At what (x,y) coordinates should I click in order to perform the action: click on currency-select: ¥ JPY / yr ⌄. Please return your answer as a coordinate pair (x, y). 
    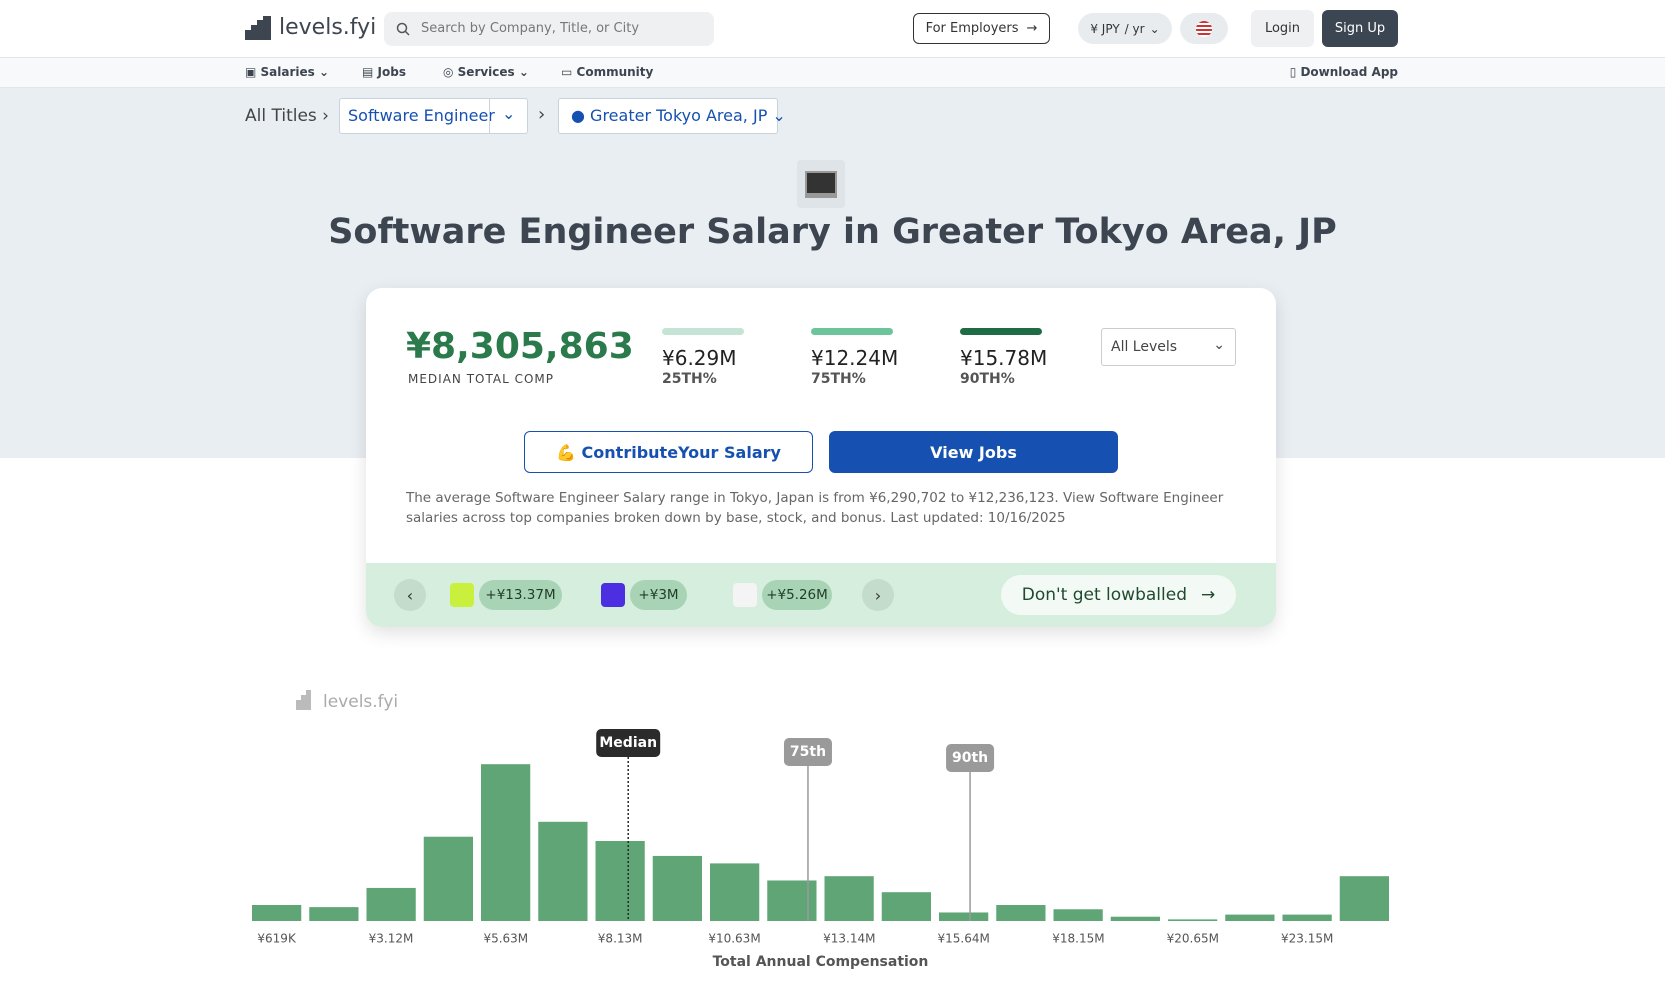
    Looking at the image, I should click on (1125, 28).